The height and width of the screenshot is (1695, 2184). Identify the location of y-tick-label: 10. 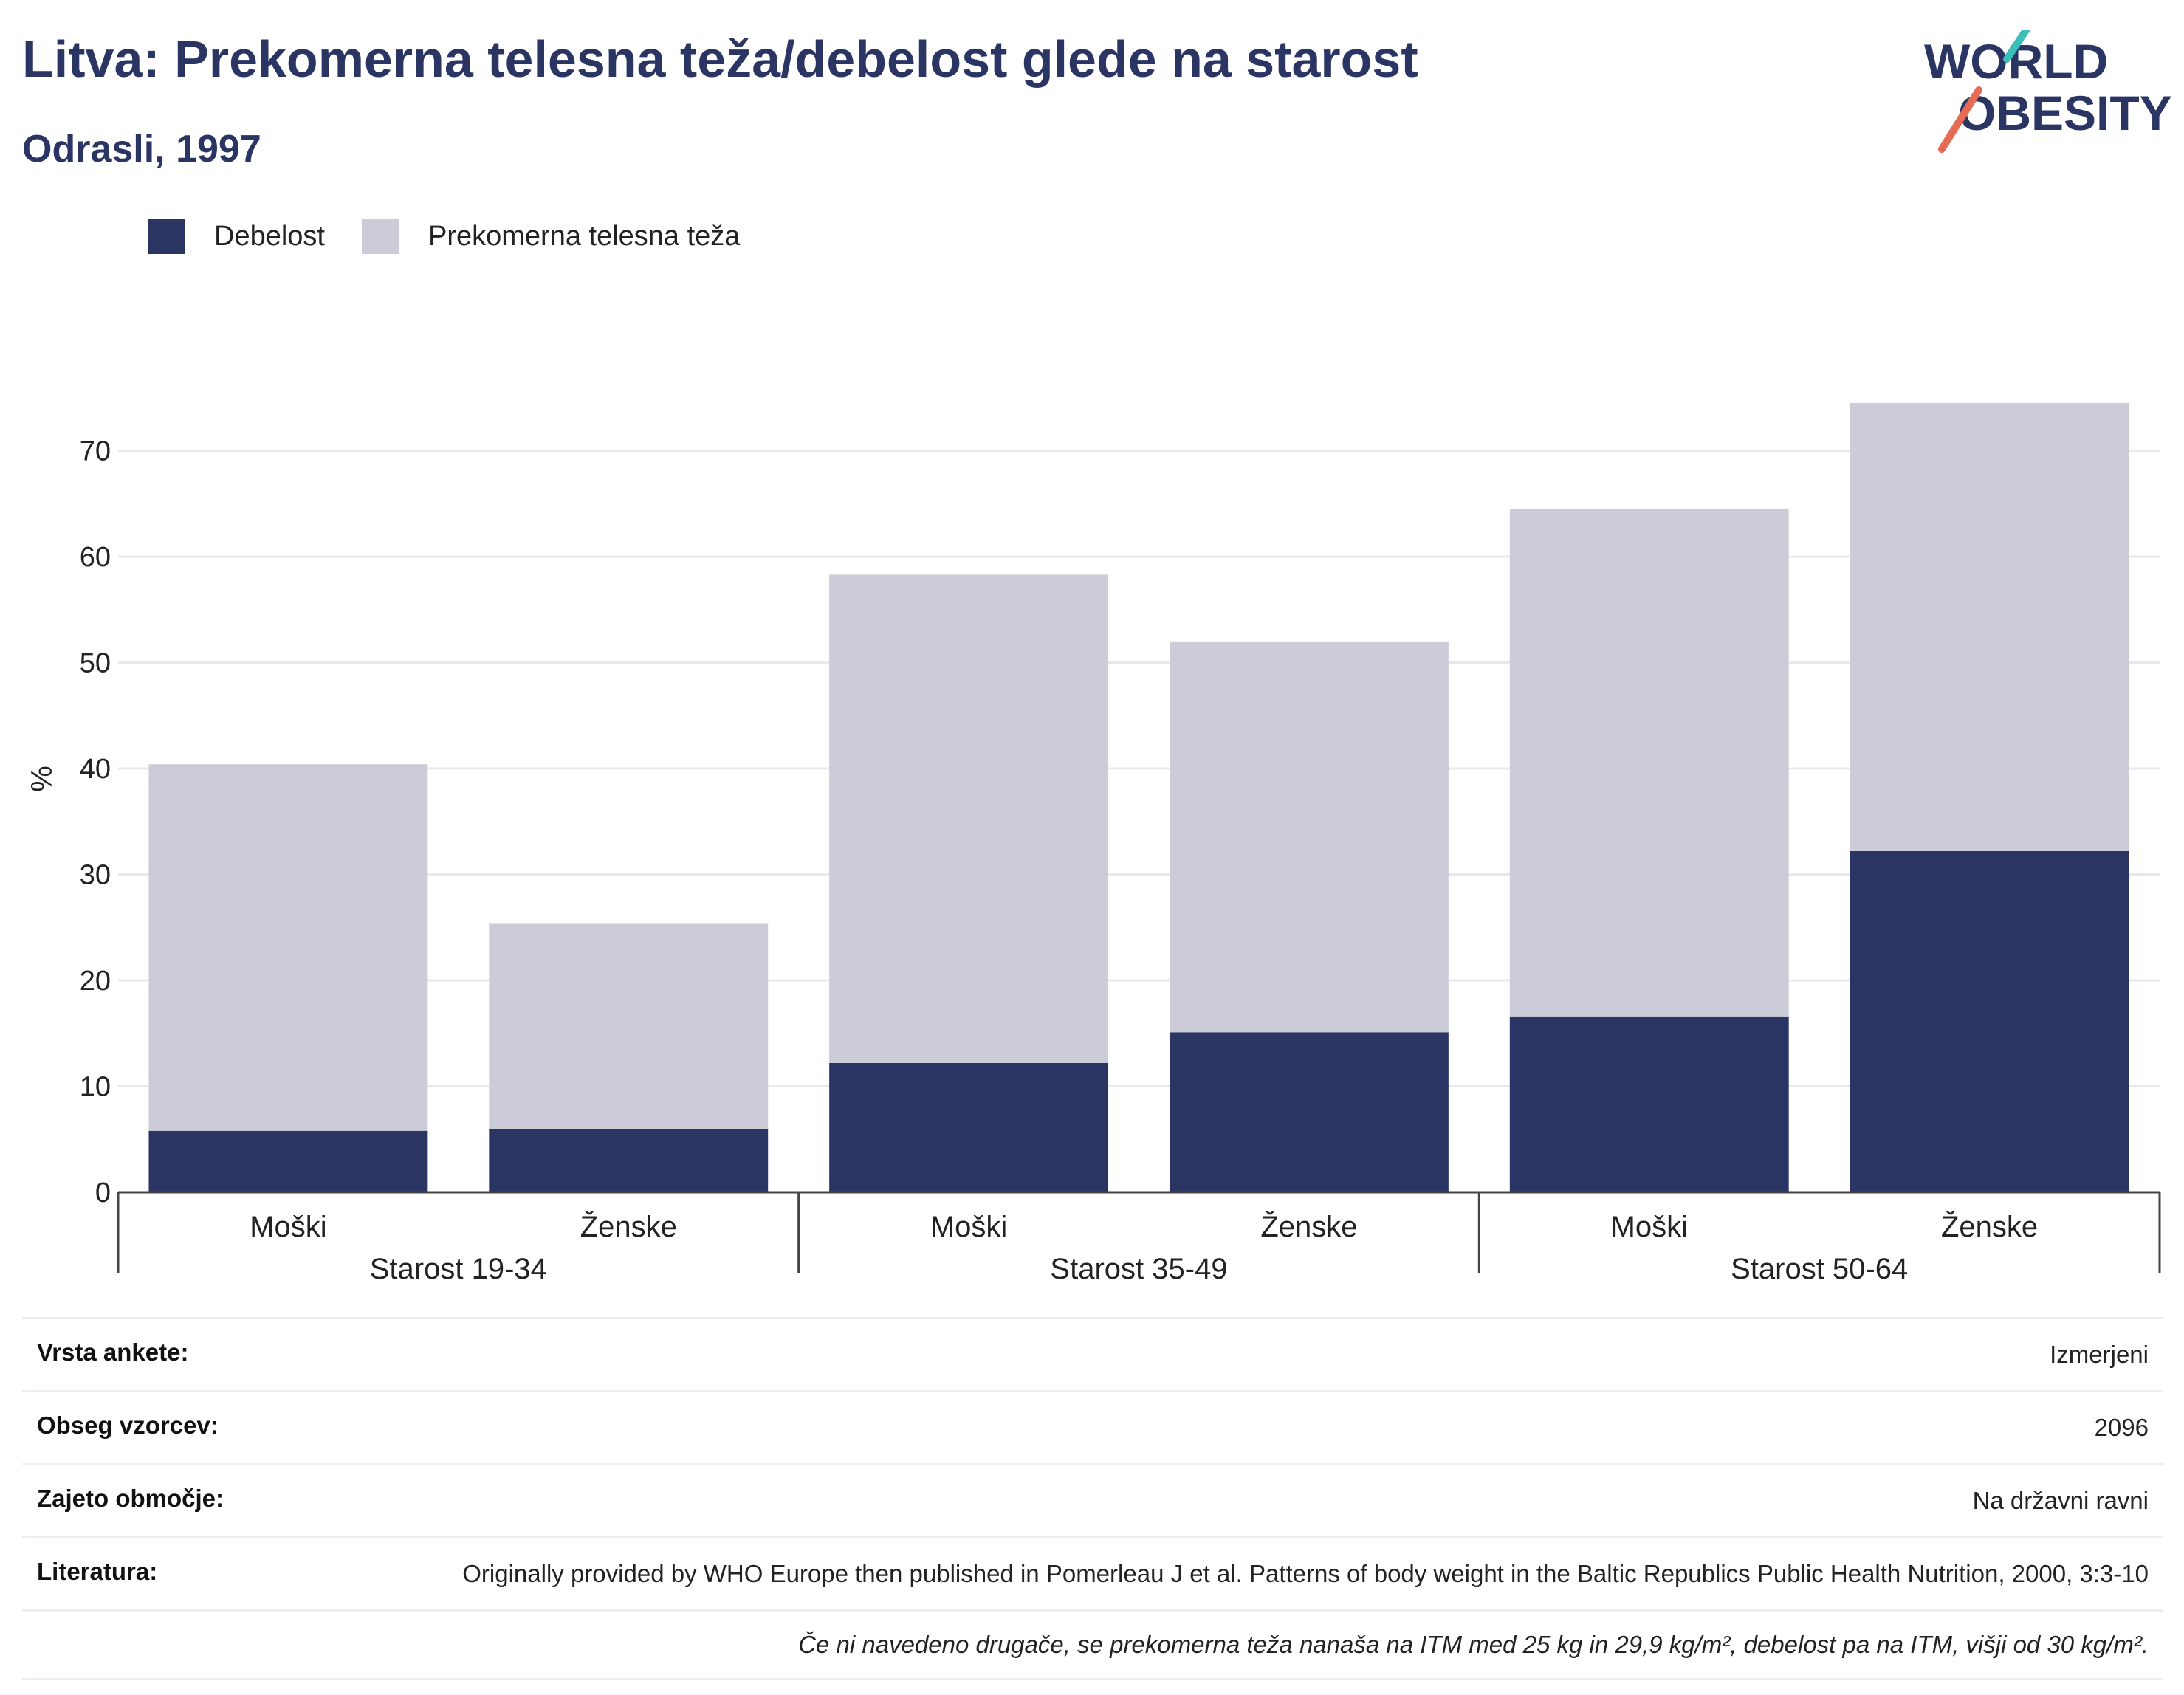
(96, 1087).